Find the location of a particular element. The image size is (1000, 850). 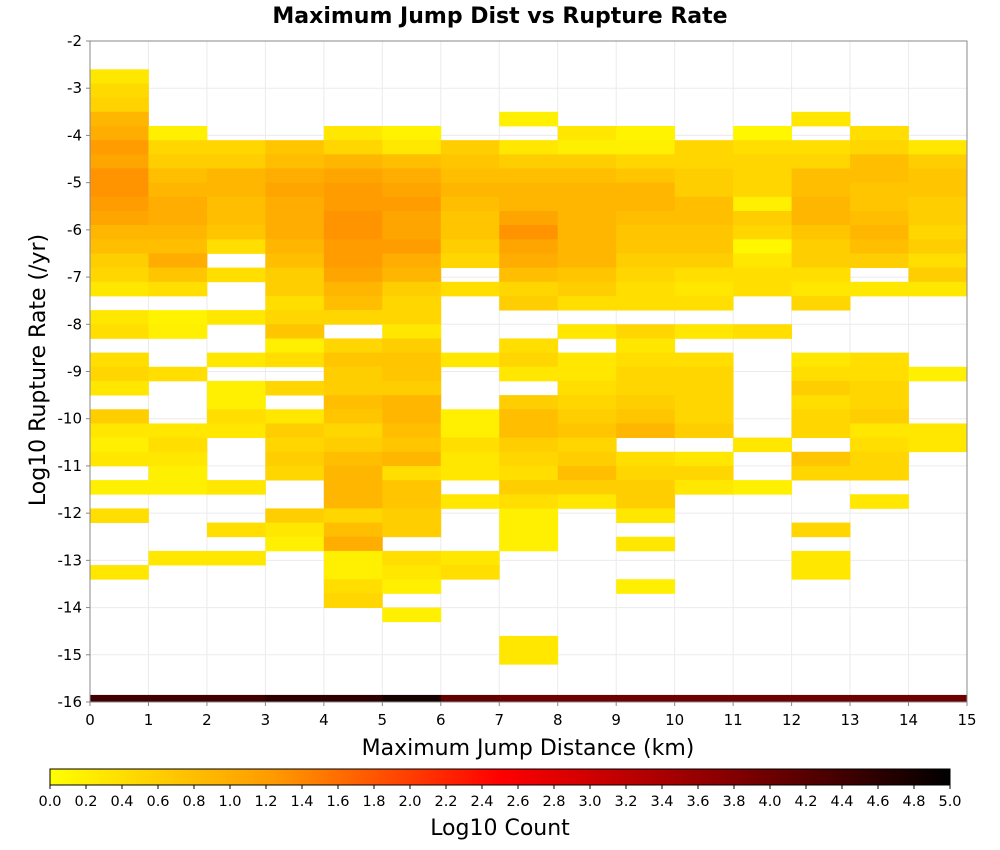

y-axis-ticks: -2 -3 -4 -5 -6 -7 -8 -9 -10 -11 -12 -13 -14 -15 -16 is located at coordinates (74, 371).